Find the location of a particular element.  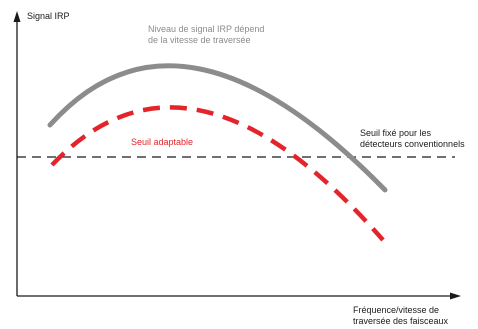

x-axis-label-line2: traversée des faisceaux is located at coordinates (401, 321).